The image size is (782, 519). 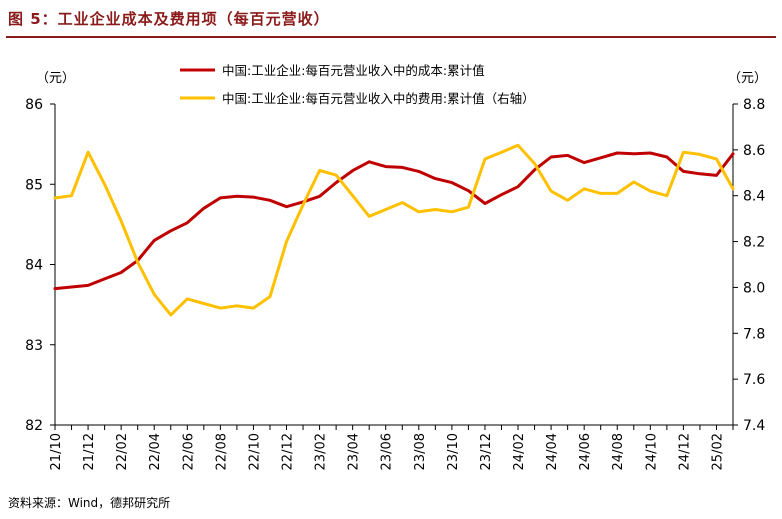 What do you see at coordinates (754, 426) in the screenshot?
I see `y-right-tick-label: 7.4` at bounding box center [754, 426].